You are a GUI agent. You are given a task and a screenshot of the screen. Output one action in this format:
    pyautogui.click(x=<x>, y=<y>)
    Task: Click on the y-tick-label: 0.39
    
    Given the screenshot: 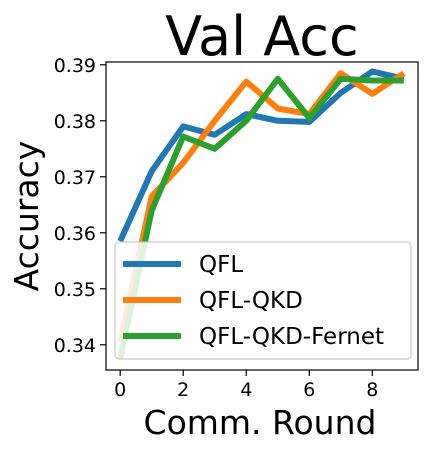 What is the action you would take?
    pyautogui.click(x=75, y=66)
    